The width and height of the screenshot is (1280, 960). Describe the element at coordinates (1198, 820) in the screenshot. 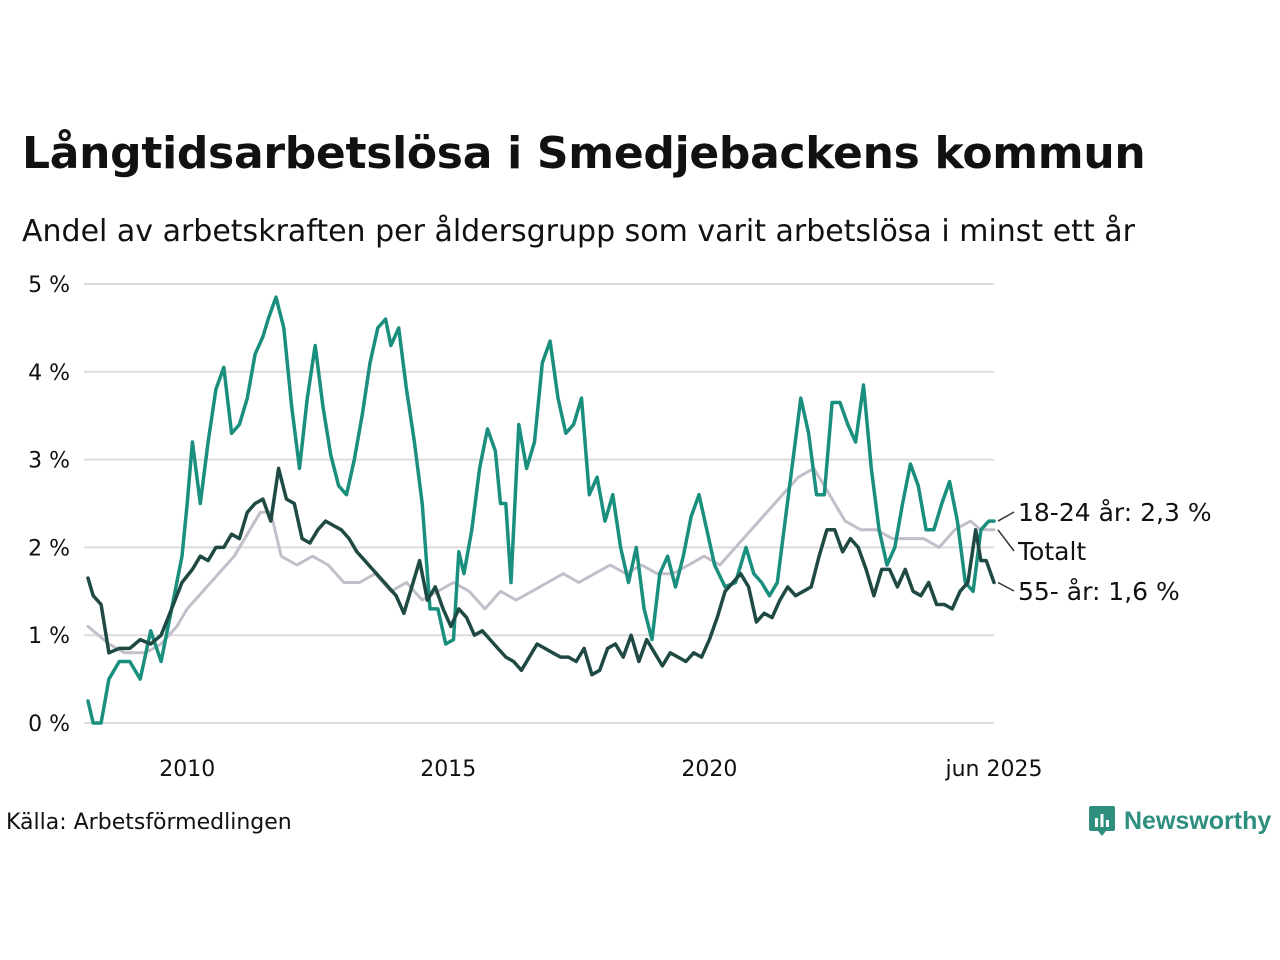

I see `brand-name: Newsworthy` at that location.